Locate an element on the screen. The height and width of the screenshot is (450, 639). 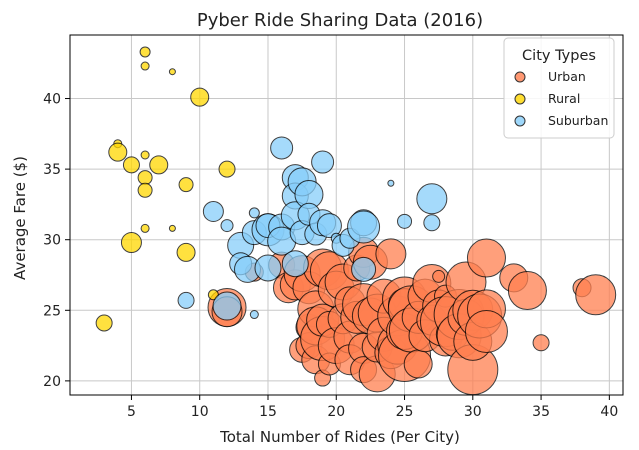
x-tick-label: 25 is located at coordinates (405, 412).